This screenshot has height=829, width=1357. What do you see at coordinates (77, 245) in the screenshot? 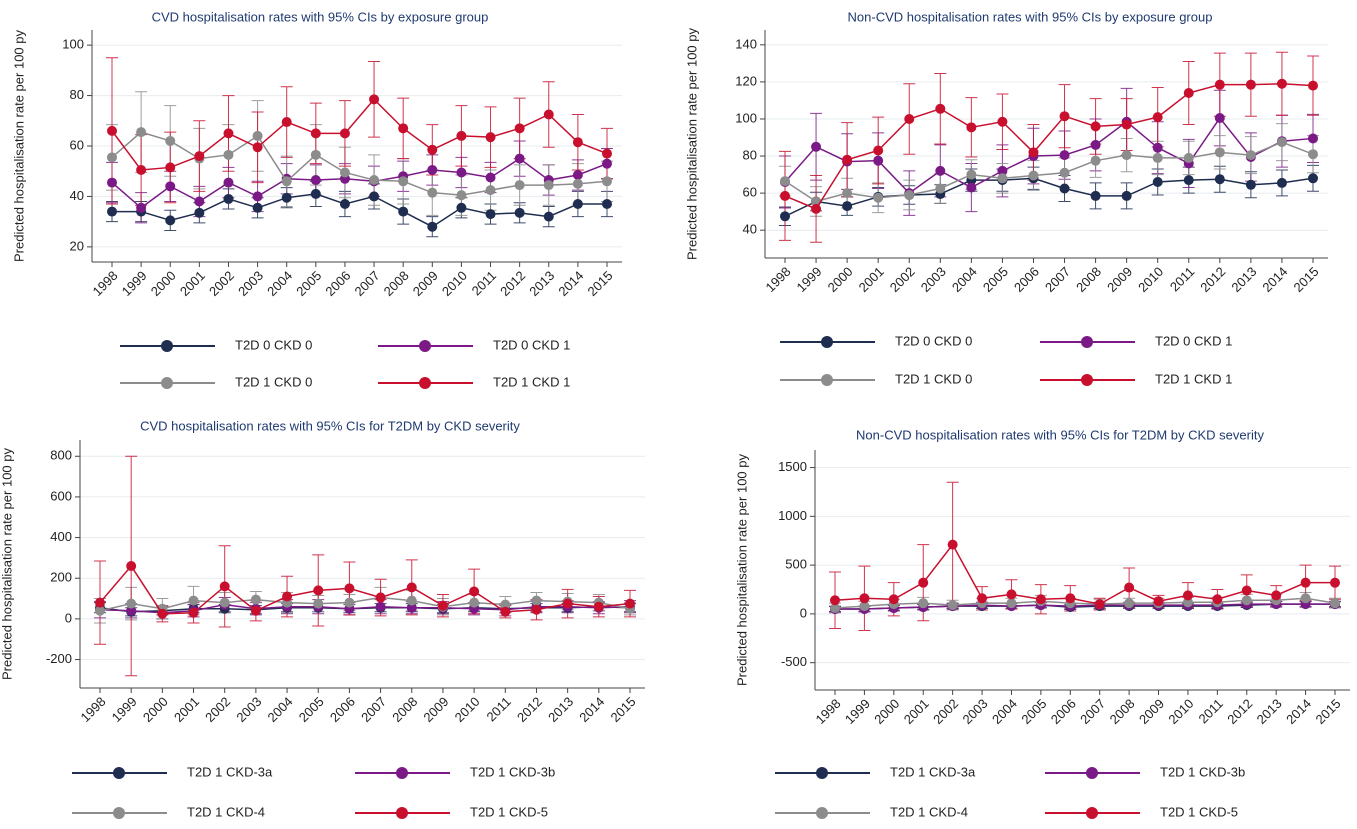
I see `y-tick-label: 20` at bounding box center [77, 245].